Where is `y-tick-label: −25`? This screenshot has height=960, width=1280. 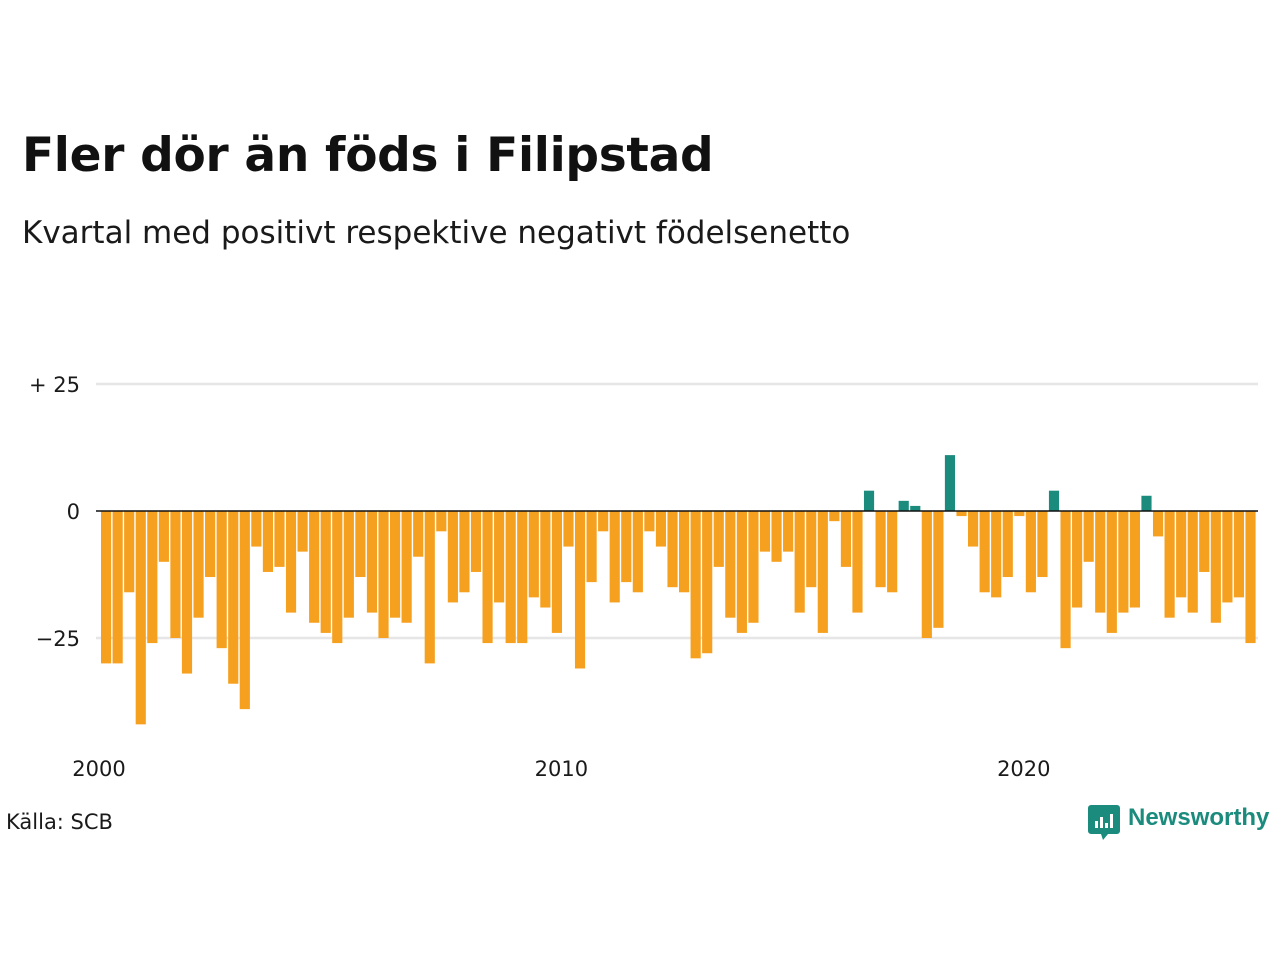
y-tick-label: −25 is located at coordinates (58, 639).